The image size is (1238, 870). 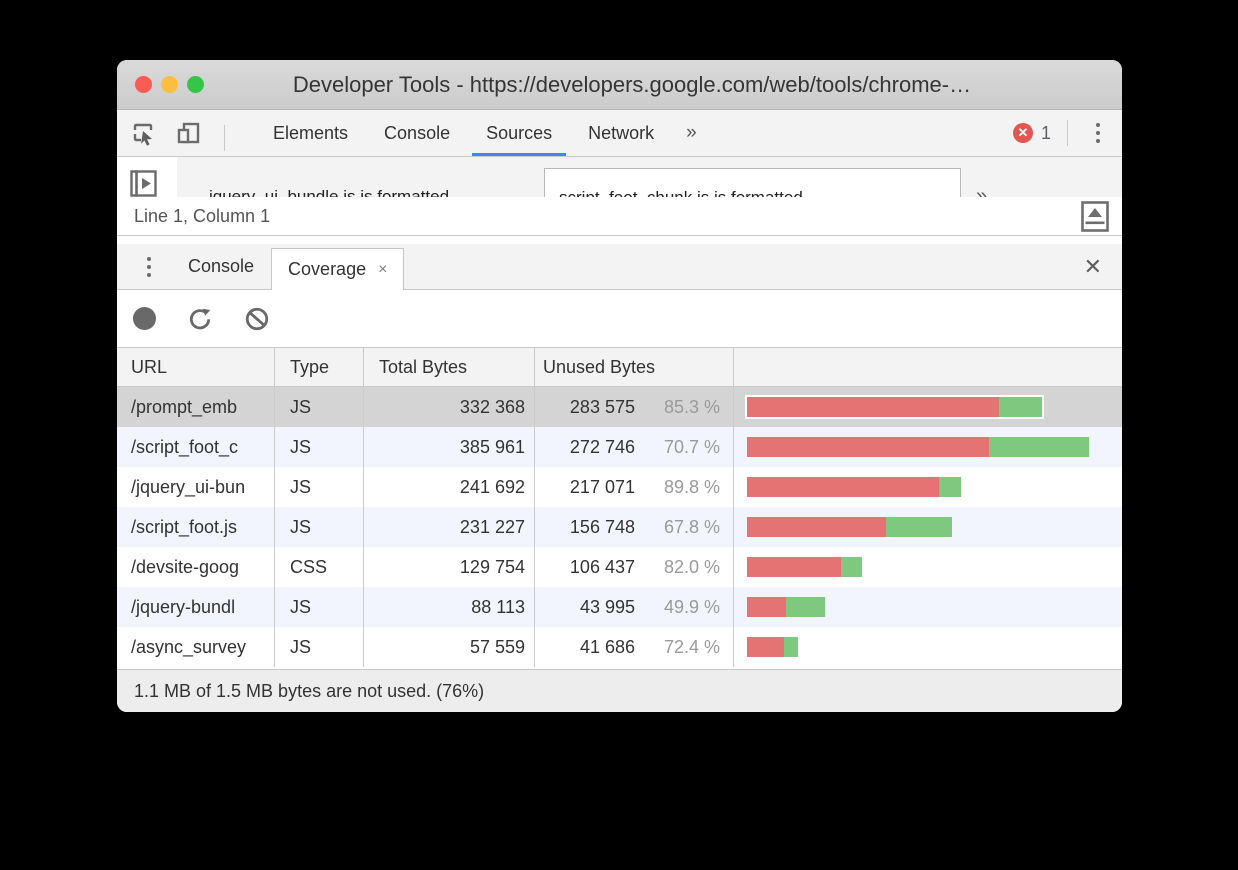 I want to click on unused-percent: 67.8 %, so click(x=691, y=526).